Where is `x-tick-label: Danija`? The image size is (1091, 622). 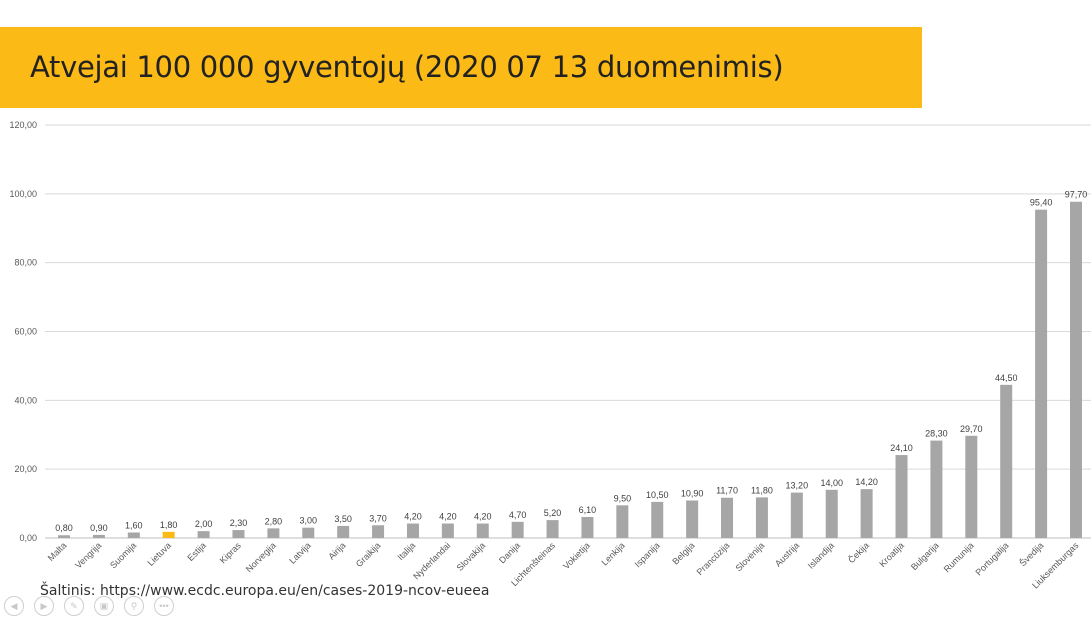 x-tick-label: Danija is located at coordinates (509, 552).